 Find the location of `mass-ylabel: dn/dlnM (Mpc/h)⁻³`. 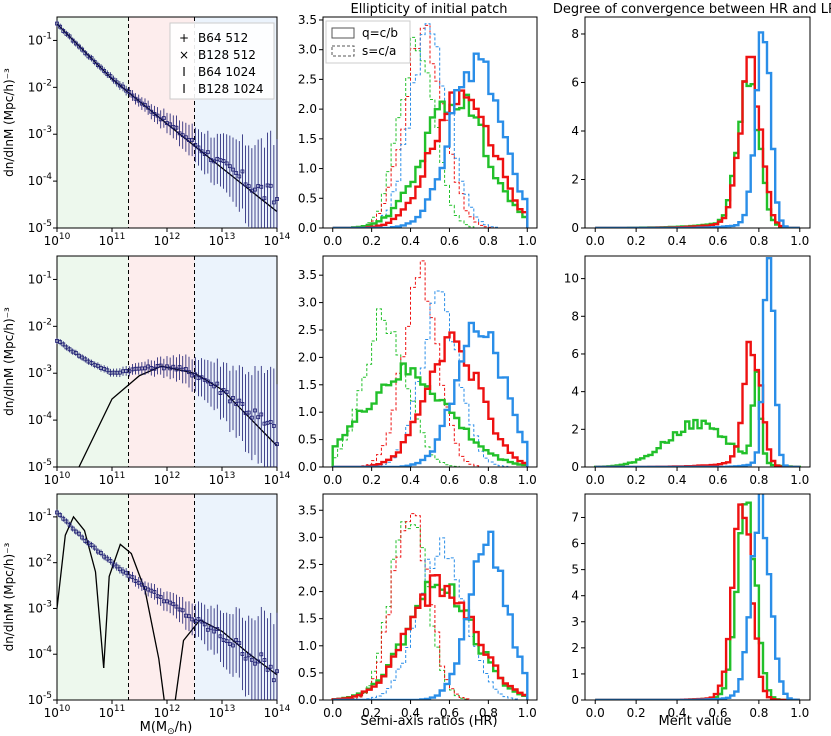

mass-ylabel: dn/dlnM (Mpc/h)⁻³ is located at coordinates (9, 122).